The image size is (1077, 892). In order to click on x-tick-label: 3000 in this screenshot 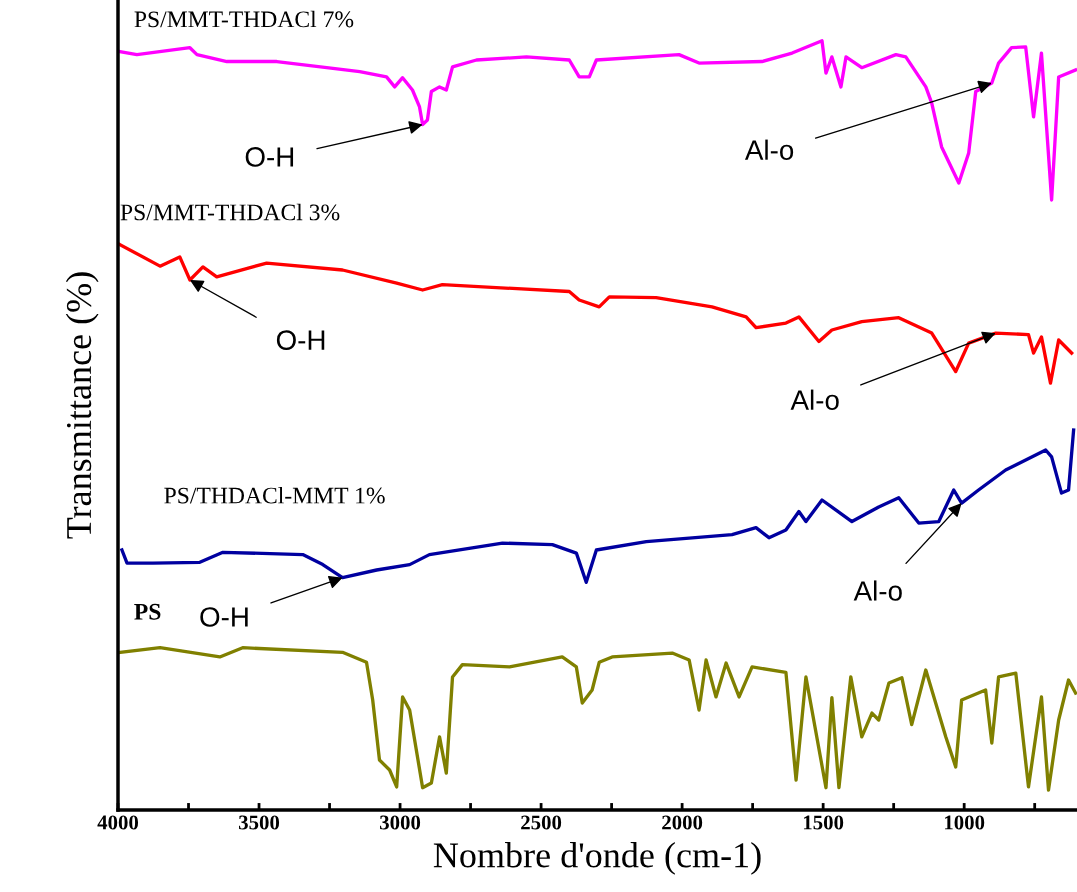, I will do `click(400, 822)`.